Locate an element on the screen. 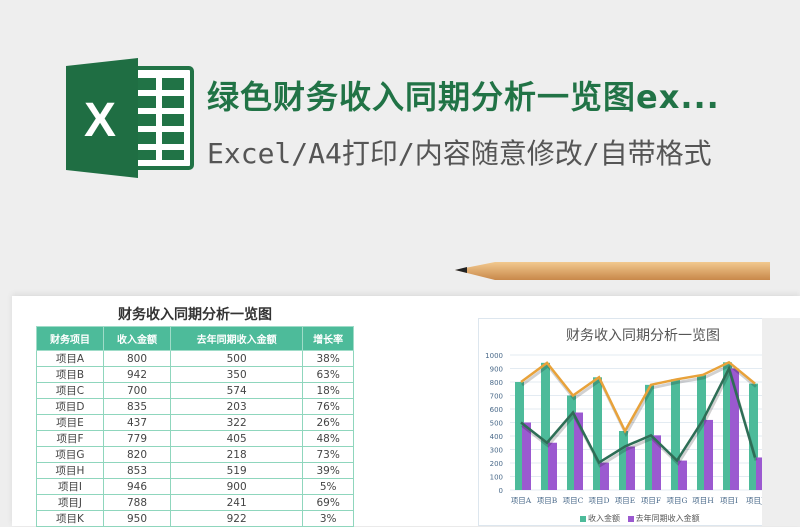 The width and height of the screenshot is (800, 527). table-row: 项目H 853 519 39% is located at coordinates (195, 470).